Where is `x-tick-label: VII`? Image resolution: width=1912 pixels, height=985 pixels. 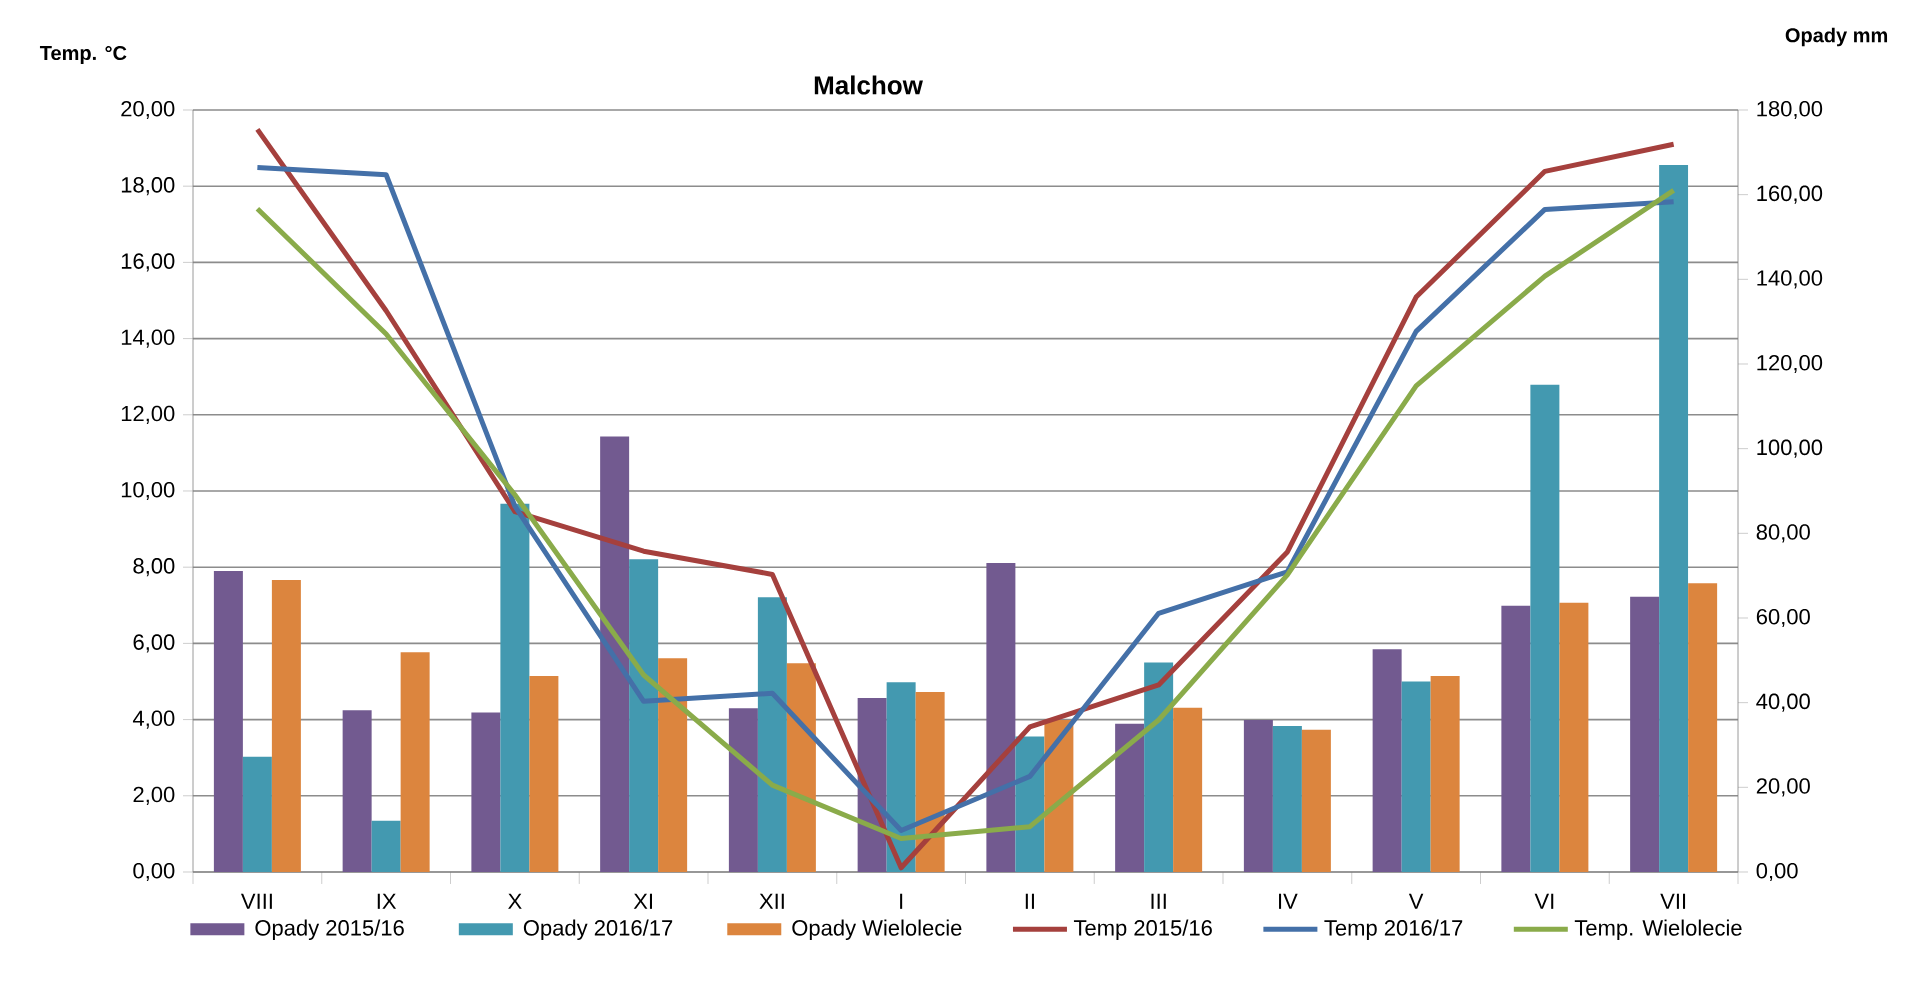
x-tick-label: VII is located at coordinates (1673, 901).